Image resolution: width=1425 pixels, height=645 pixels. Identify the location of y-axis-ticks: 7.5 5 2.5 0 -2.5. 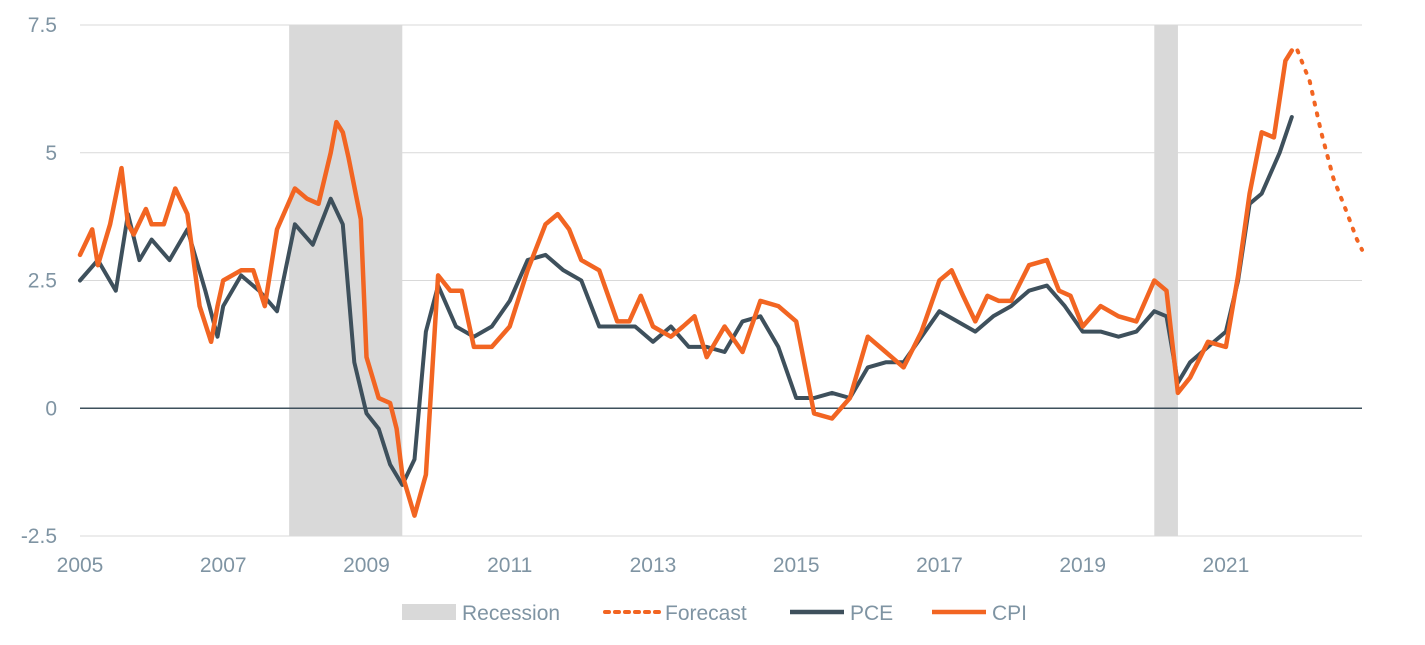
(39, 281).